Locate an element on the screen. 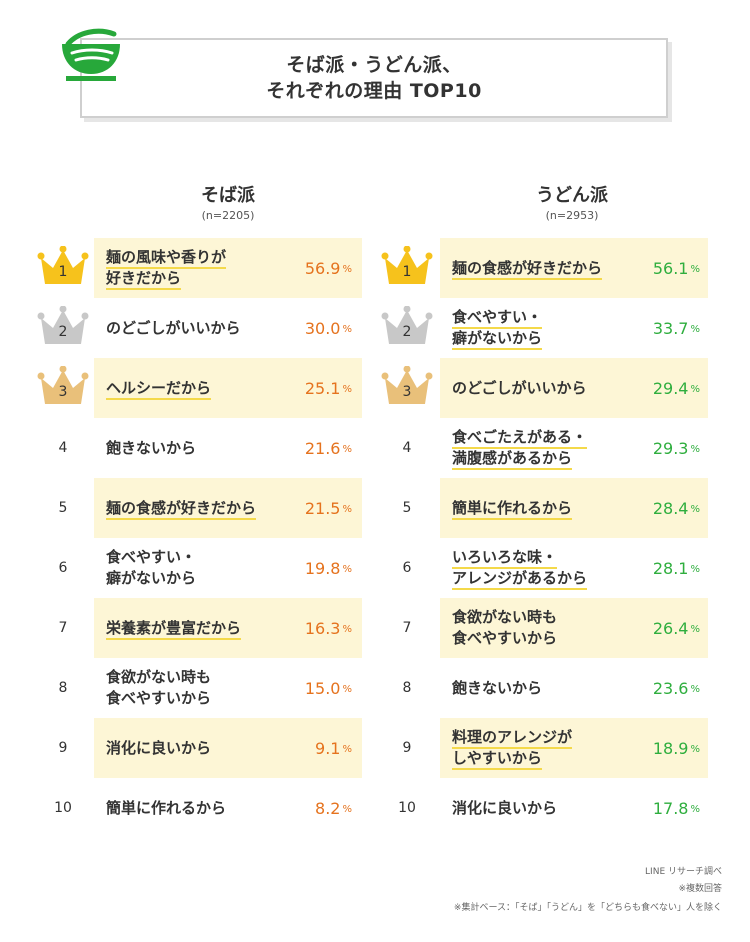 This screenshot has height=942, width=750. udon-reason-label: 食べやすい・ 癖がないから is located at coordinates (497, 328).